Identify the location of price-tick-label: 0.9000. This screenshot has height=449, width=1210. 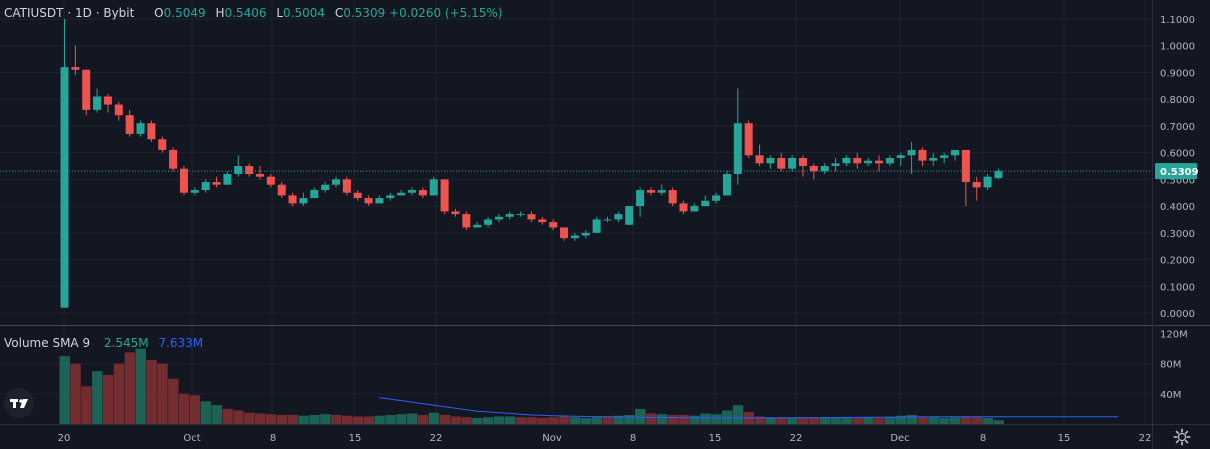
(1177, 73).